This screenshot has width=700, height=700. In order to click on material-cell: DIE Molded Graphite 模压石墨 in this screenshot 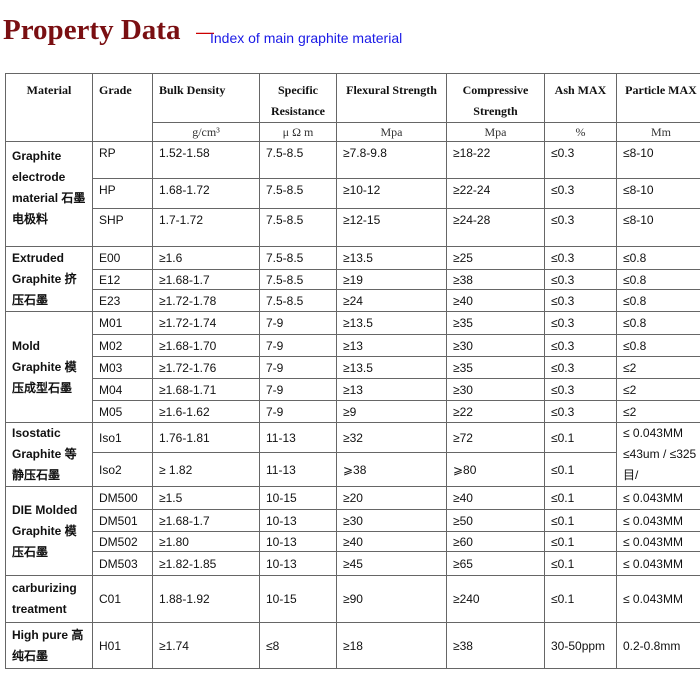, I will do `click(49, 531)`.